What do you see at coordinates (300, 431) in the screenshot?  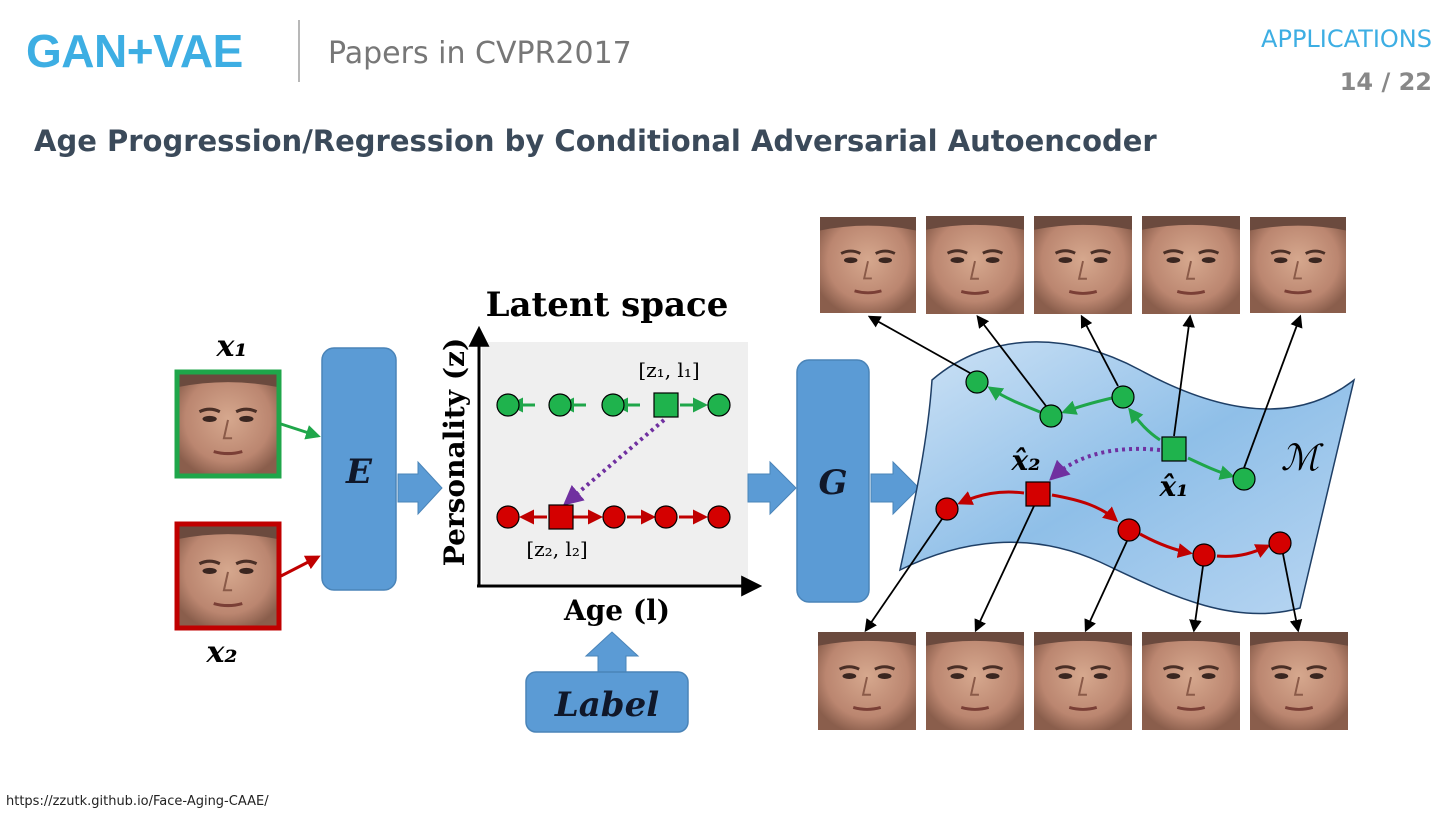 I see `input-arrow-x1` at bounding box center [300, 431].